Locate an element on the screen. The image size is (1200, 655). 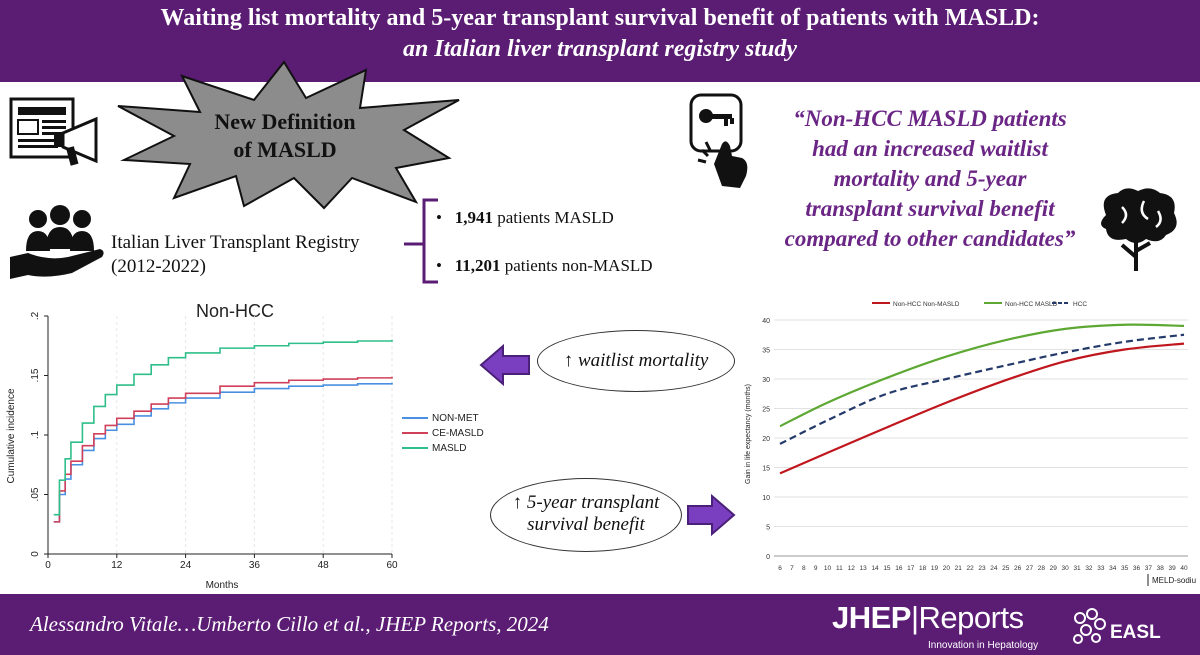
bullet-non-masld: • 11,201 patients non-MASLD is located at coordinates (544, 266).